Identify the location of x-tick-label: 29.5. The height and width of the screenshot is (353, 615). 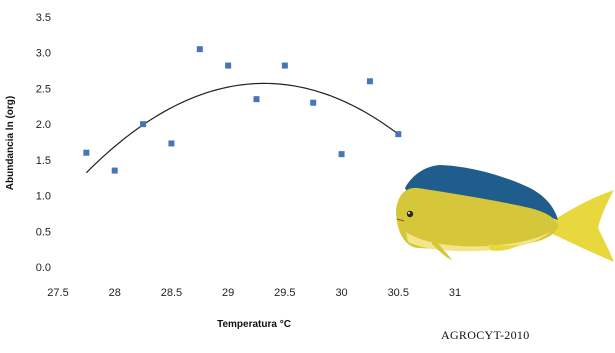
(284, 293).